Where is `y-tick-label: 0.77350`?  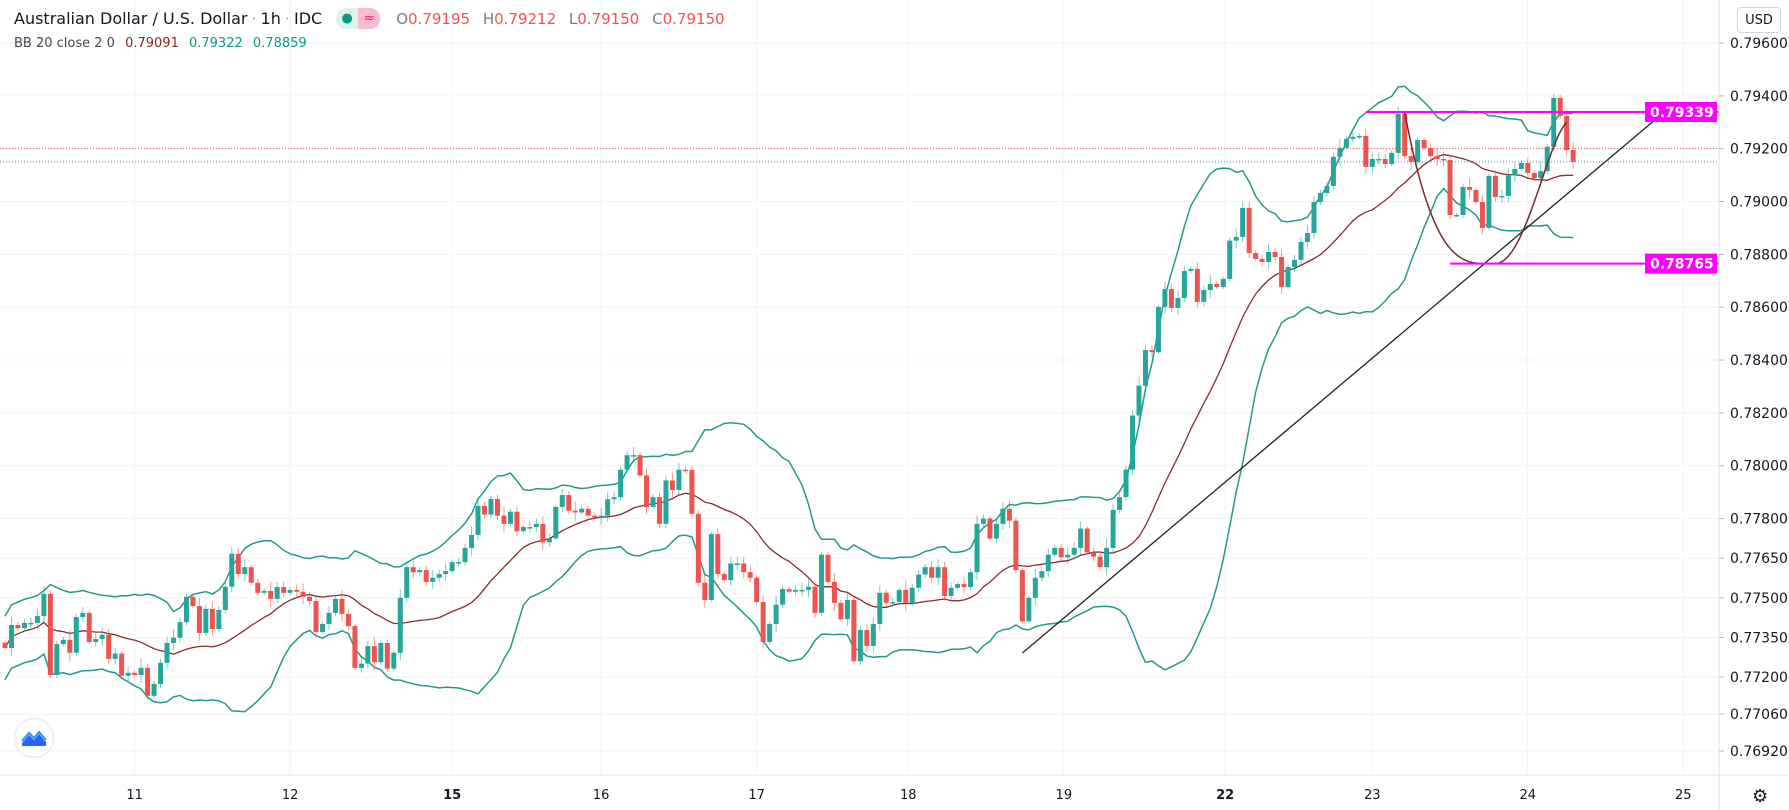
y-tick-label: 0.77350 is located at coordinates (1759, 638).